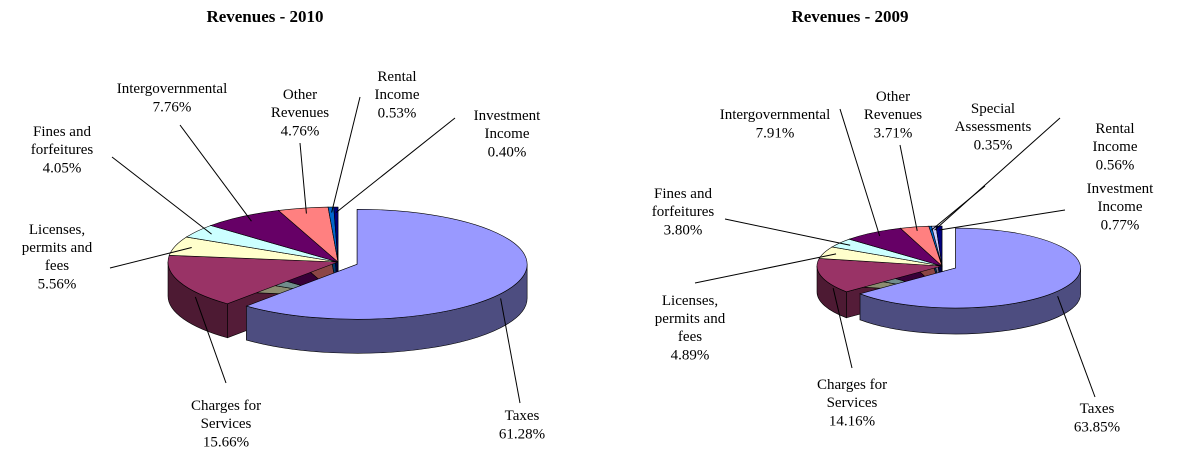  Describe the element at coordinates (172, 107) in the screenshot. I see `value-label: 7.76%` at that location.